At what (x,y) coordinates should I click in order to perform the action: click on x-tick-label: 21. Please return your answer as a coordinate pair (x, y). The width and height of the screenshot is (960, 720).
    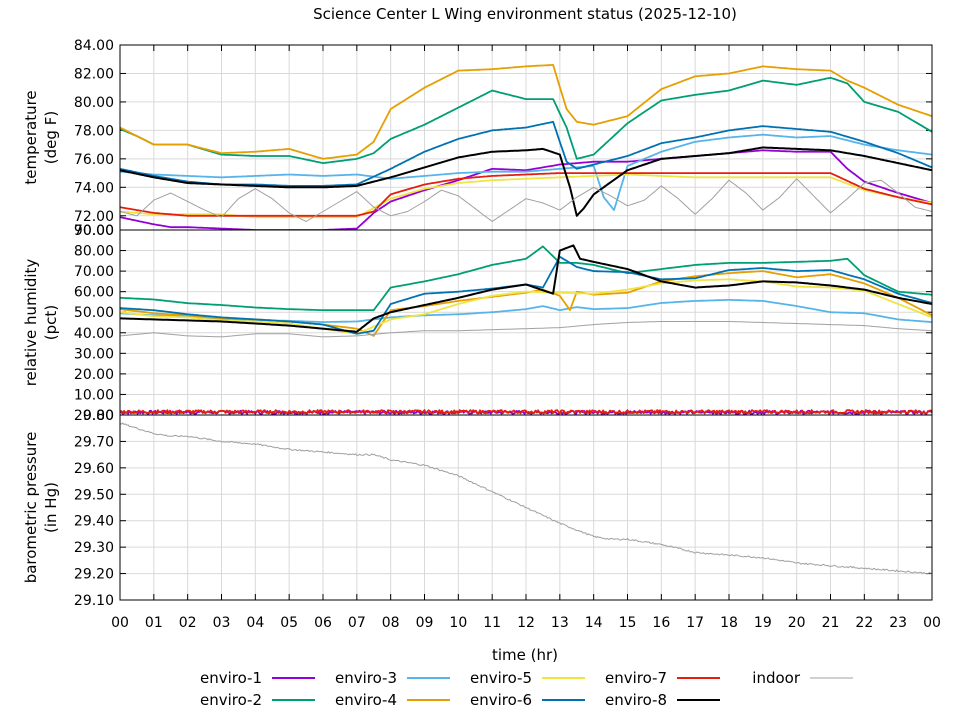
    Looking at the image, I should click on (831, 623).